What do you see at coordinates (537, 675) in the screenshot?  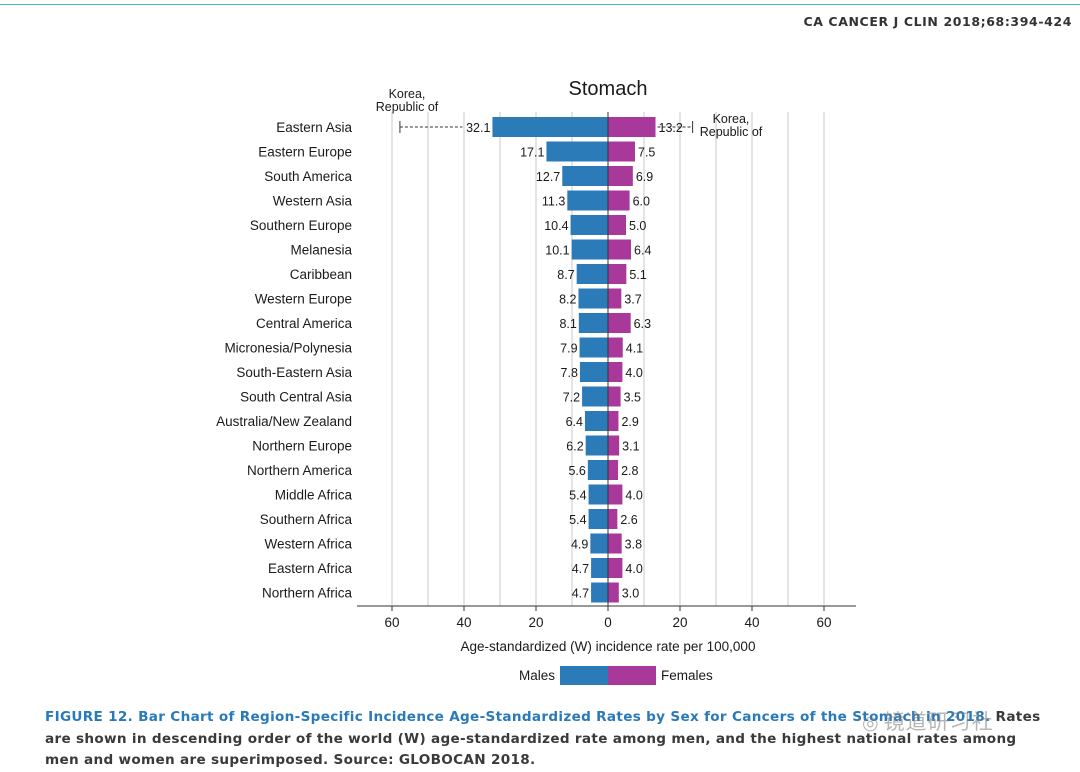 I see `legend-label-males: Males` at bounding box center [537, 675].